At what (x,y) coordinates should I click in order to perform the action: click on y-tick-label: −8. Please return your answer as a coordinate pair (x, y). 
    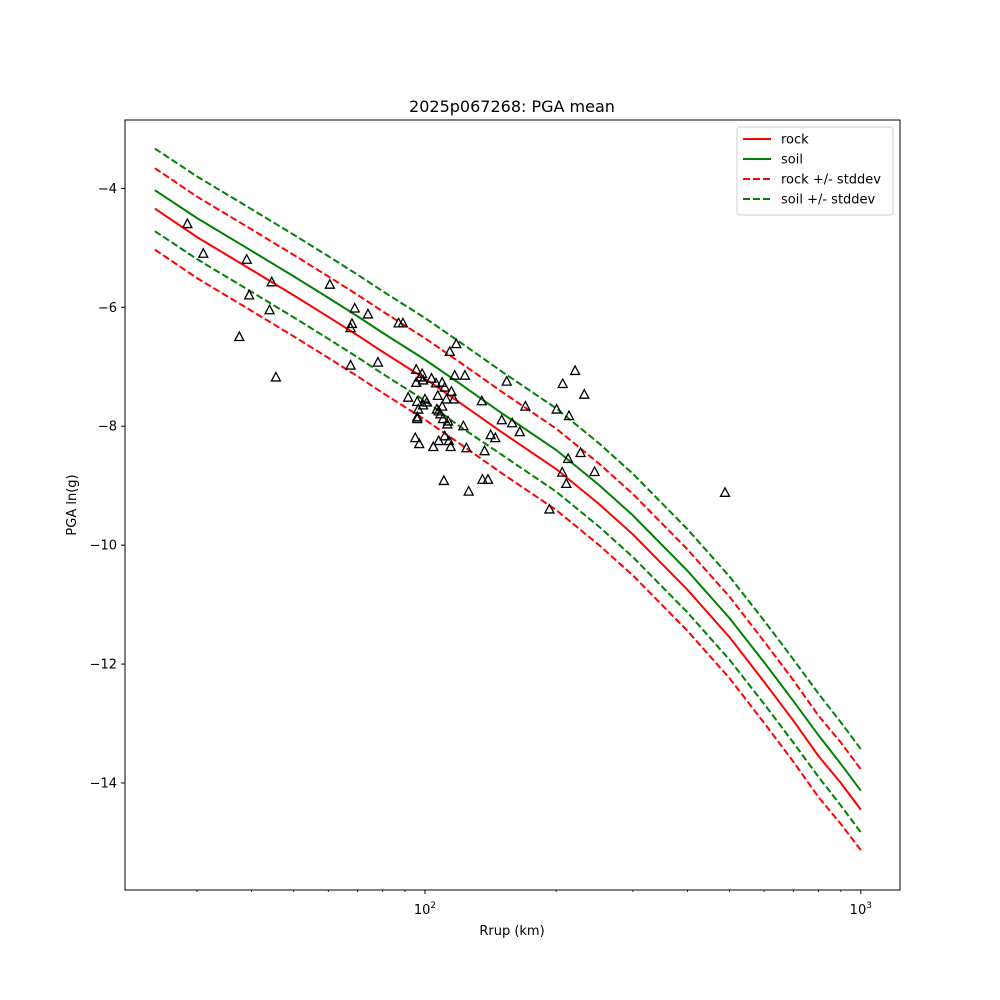
    Looking at the image, I should click on (107, 427).